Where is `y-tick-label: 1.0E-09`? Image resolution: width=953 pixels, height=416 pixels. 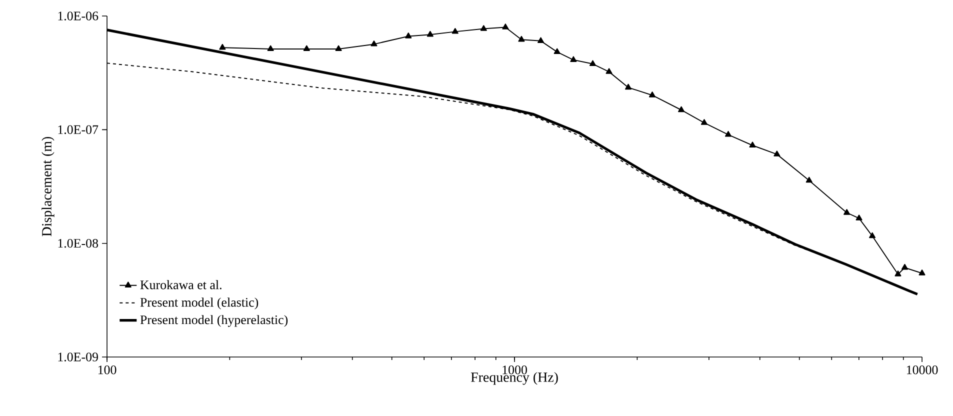 y-tick-label: 1.0E-09 is located at coordinates (78, 357).